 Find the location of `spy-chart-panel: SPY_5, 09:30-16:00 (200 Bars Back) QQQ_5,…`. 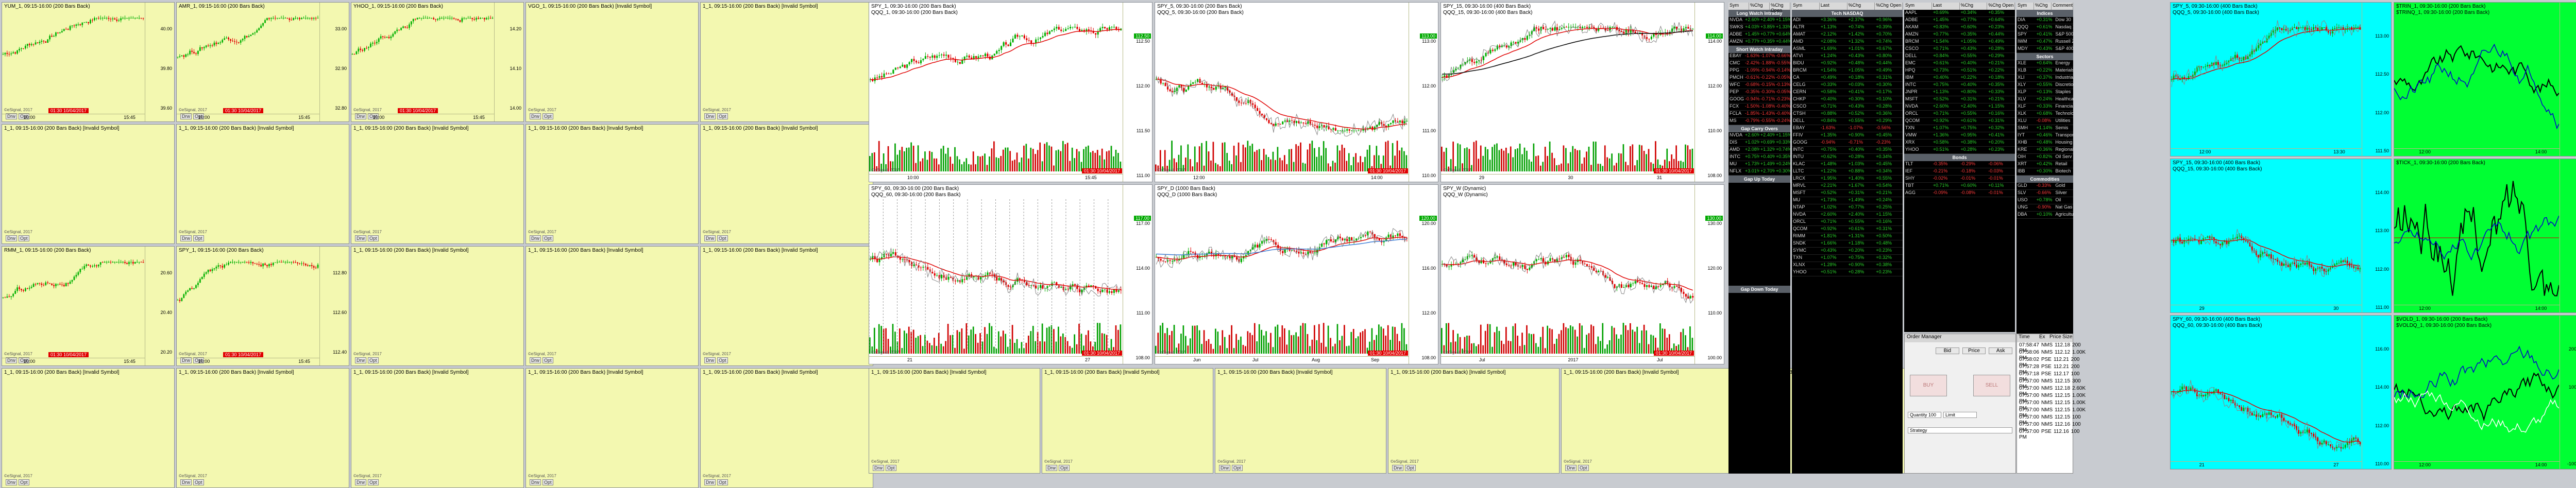

spy-chart-panel: SPY_5, 09:30-16:00 (200 Bars Back) QQQ_5,… is located at coordinates (1296, 92).